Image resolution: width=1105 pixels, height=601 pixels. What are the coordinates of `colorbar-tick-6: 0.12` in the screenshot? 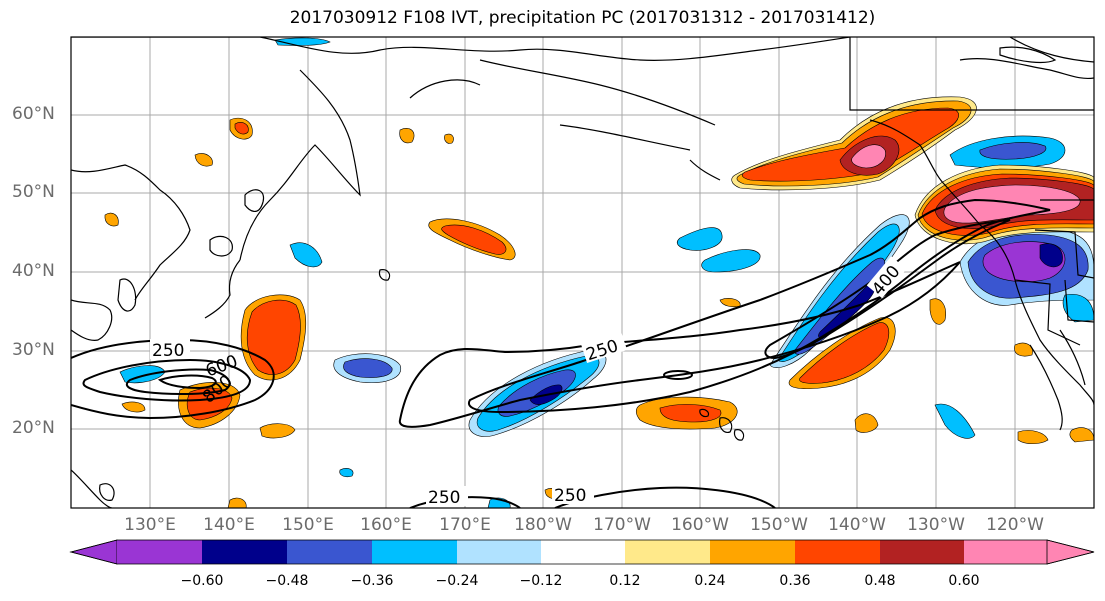 It's located at (625, 581).